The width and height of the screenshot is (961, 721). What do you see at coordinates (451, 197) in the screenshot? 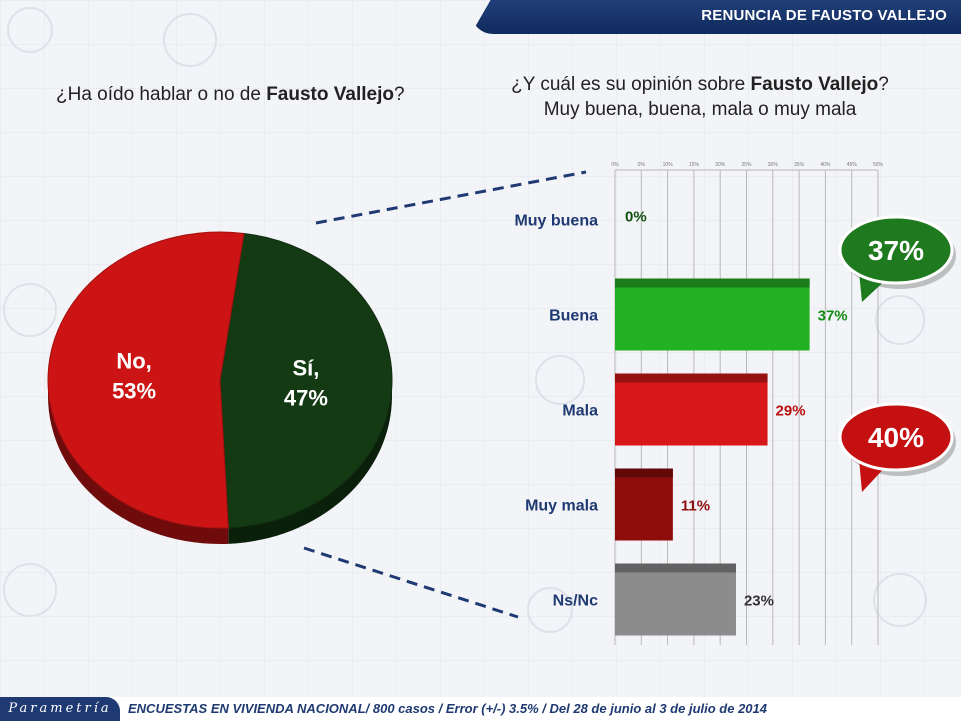
I see `connector-top` at bounding box center [451, 197].